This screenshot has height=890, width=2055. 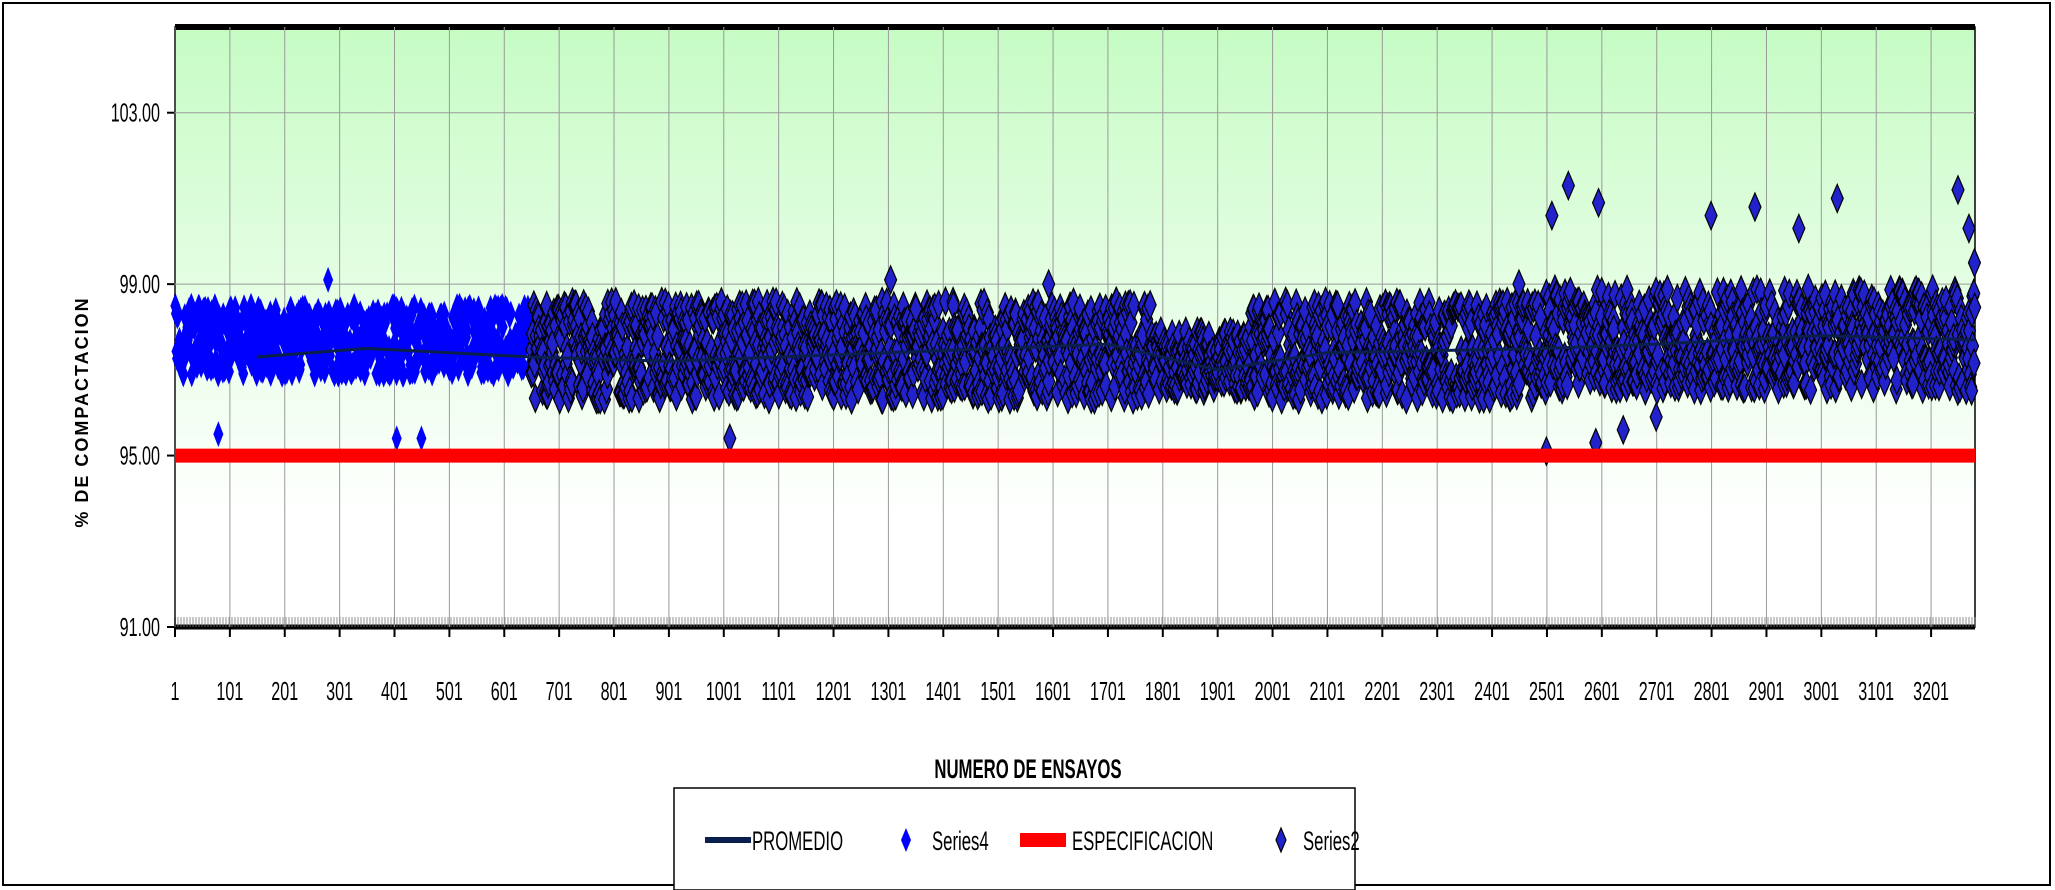 I want to click on legend-box, so click(x=1014, y=838).